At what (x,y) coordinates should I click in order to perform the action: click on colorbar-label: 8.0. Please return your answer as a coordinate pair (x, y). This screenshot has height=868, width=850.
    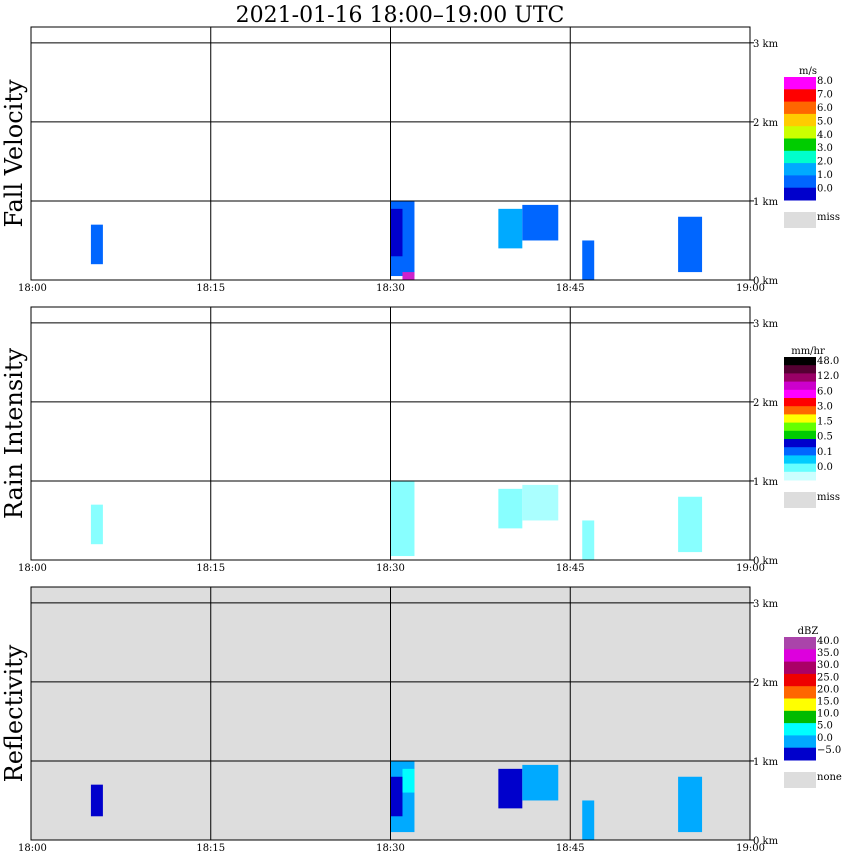
    Looking at the image, I should click on (825, 81).